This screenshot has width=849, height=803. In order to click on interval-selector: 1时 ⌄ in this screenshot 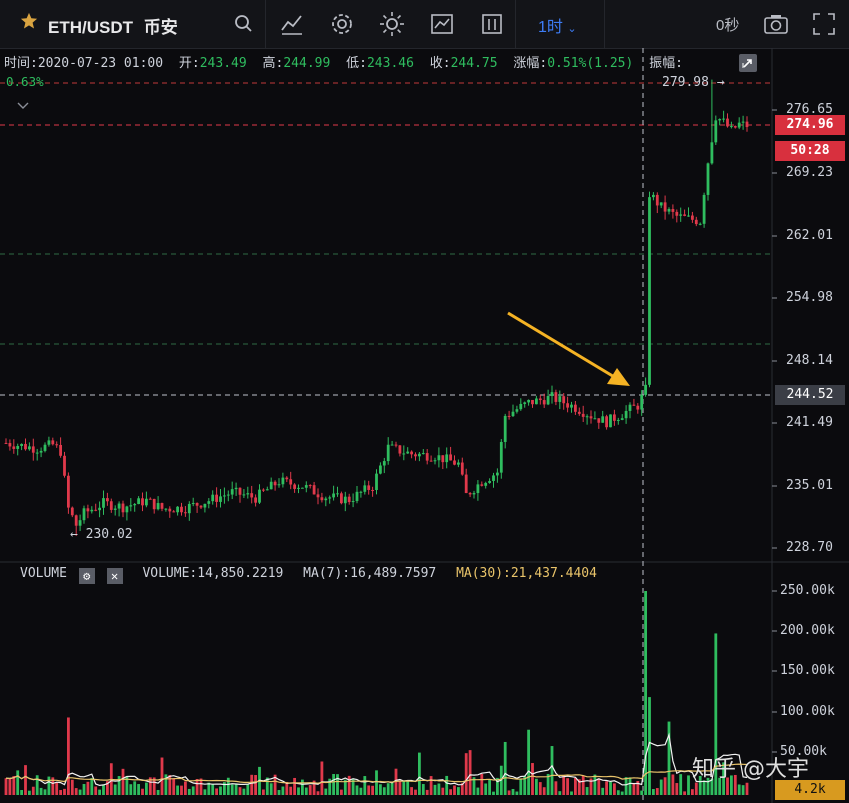, I will do `click(557, 25)`.